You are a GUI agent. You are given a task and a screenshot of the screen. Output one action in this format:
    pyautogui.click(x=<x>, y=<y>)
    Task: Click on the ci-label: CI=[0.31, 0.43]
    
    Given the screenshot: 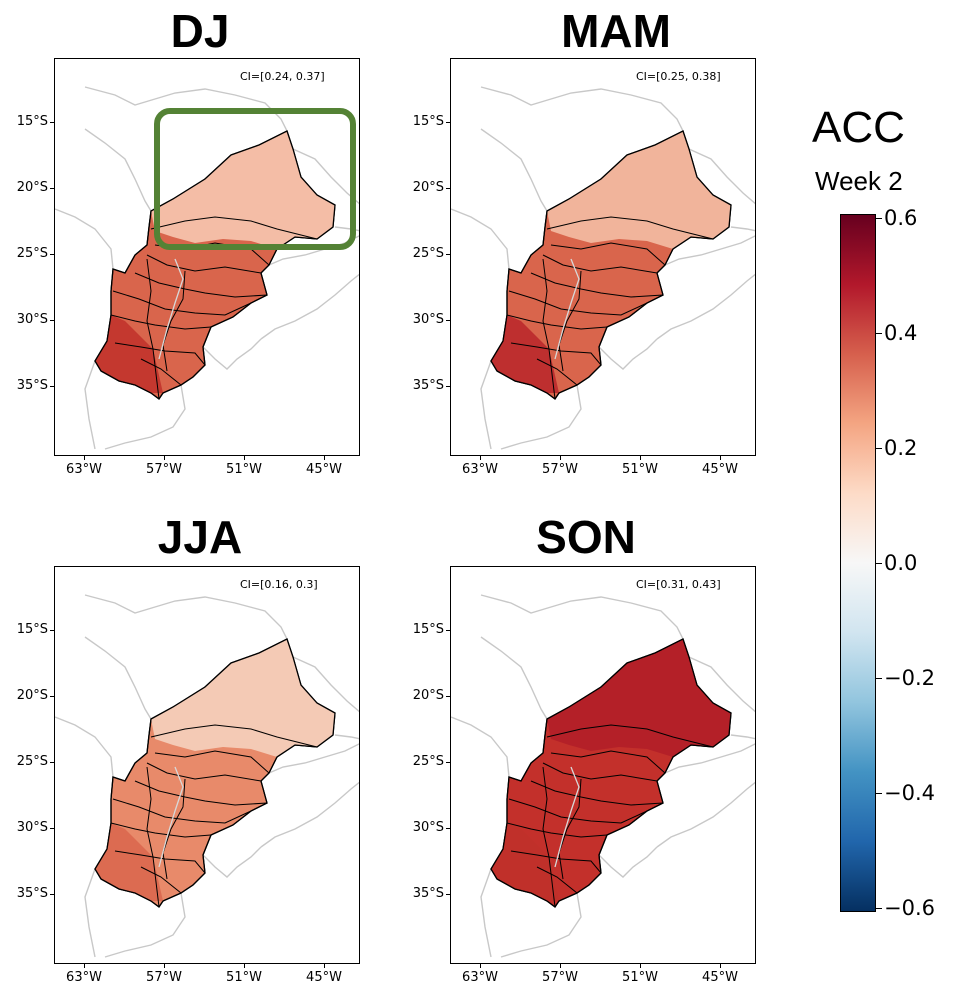 What is the action you would take?
    pyautogui.click(x=678, y=584)
    